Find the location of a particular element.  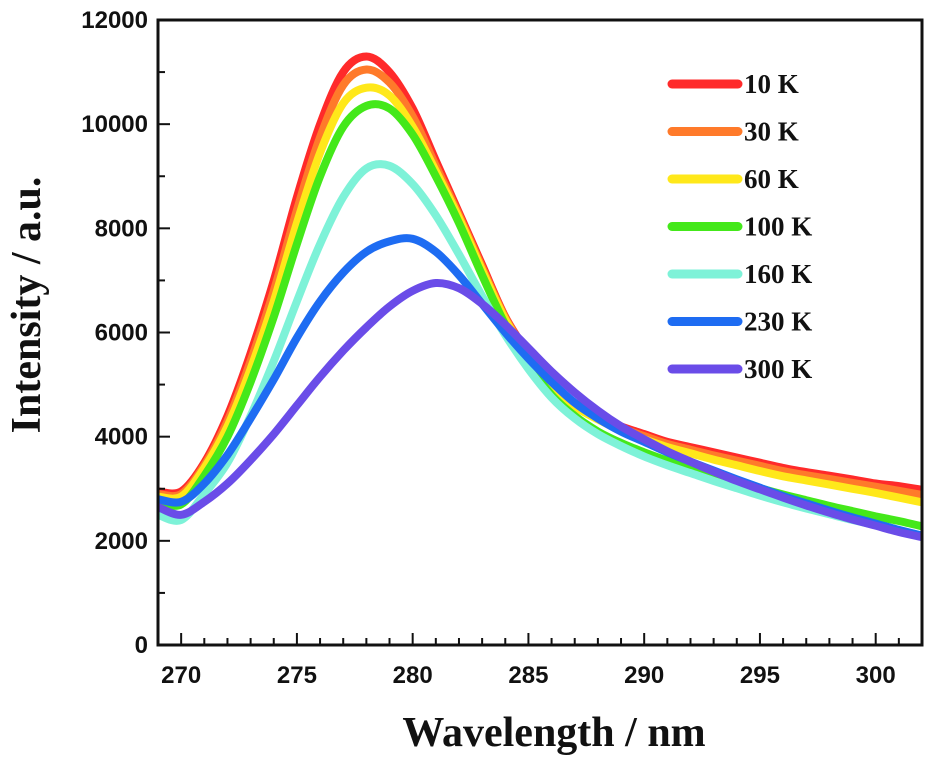

x-tick-label: 300 is located at coordinates (876, 675).